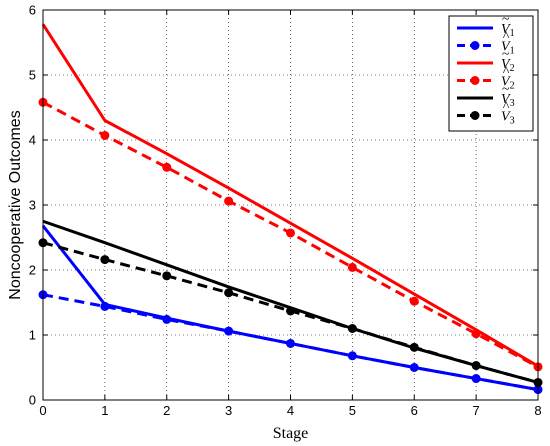  Describe the element at coordinates (32, 10) in the screenshot. I see `y-tick-label: 6` at that location.